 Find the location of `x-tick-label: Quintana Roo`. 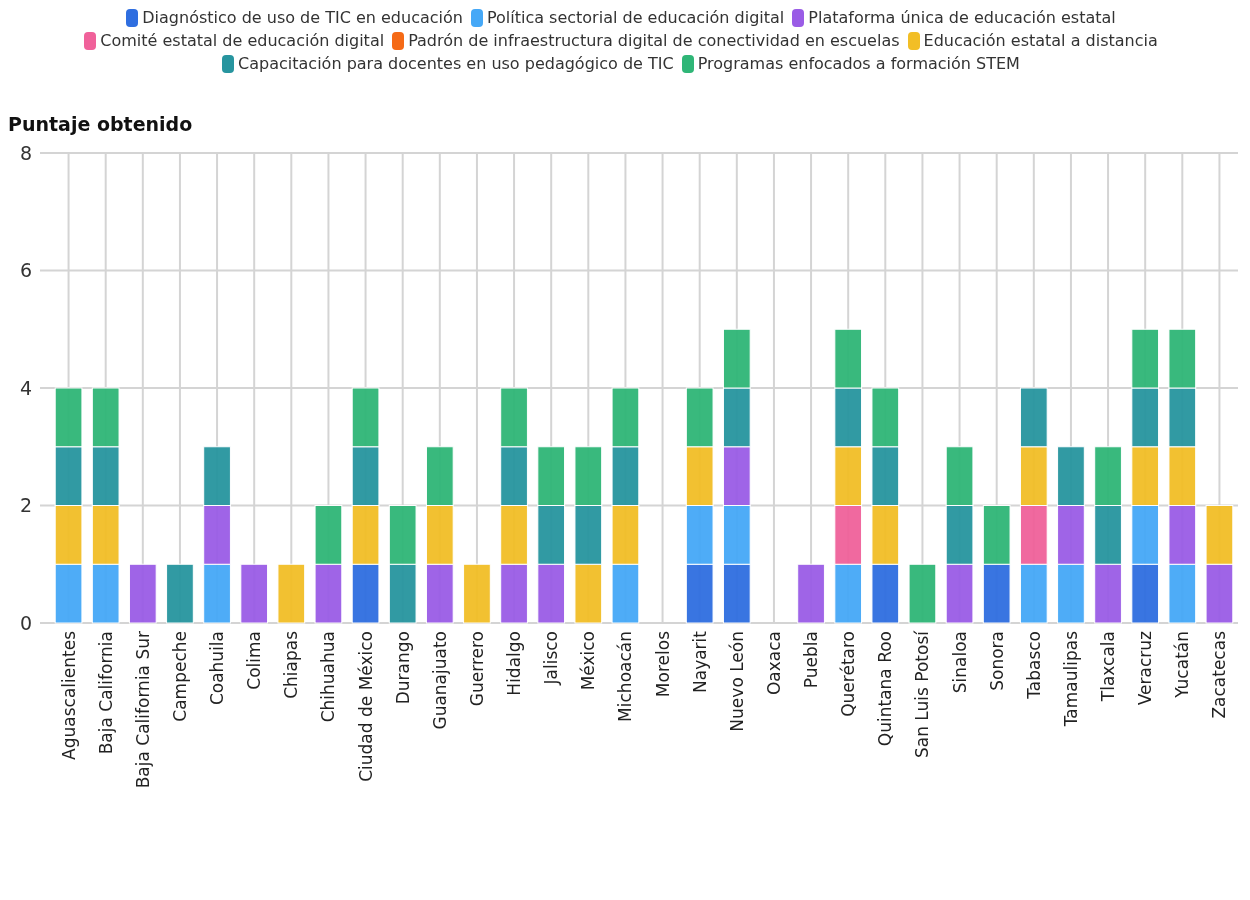

x-tick-label: Quintana Roo is located at coordinates (885, 689).